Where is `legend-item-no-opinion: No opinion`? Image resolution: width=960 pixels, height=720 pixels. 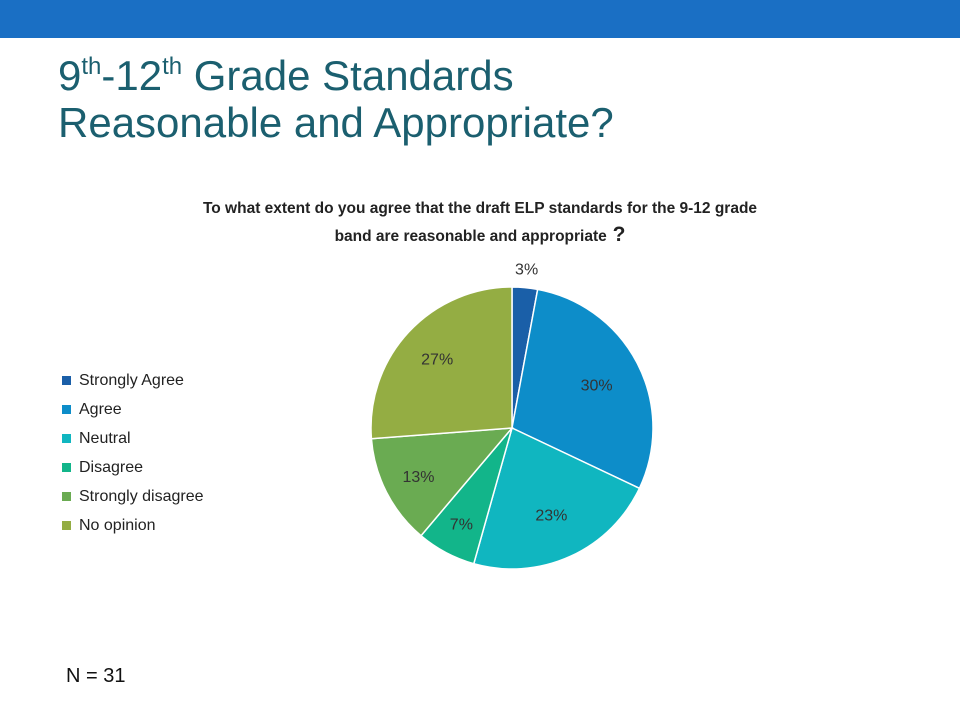
legend-item-no-opinion: No opinion is located at coordinates (133, 525).